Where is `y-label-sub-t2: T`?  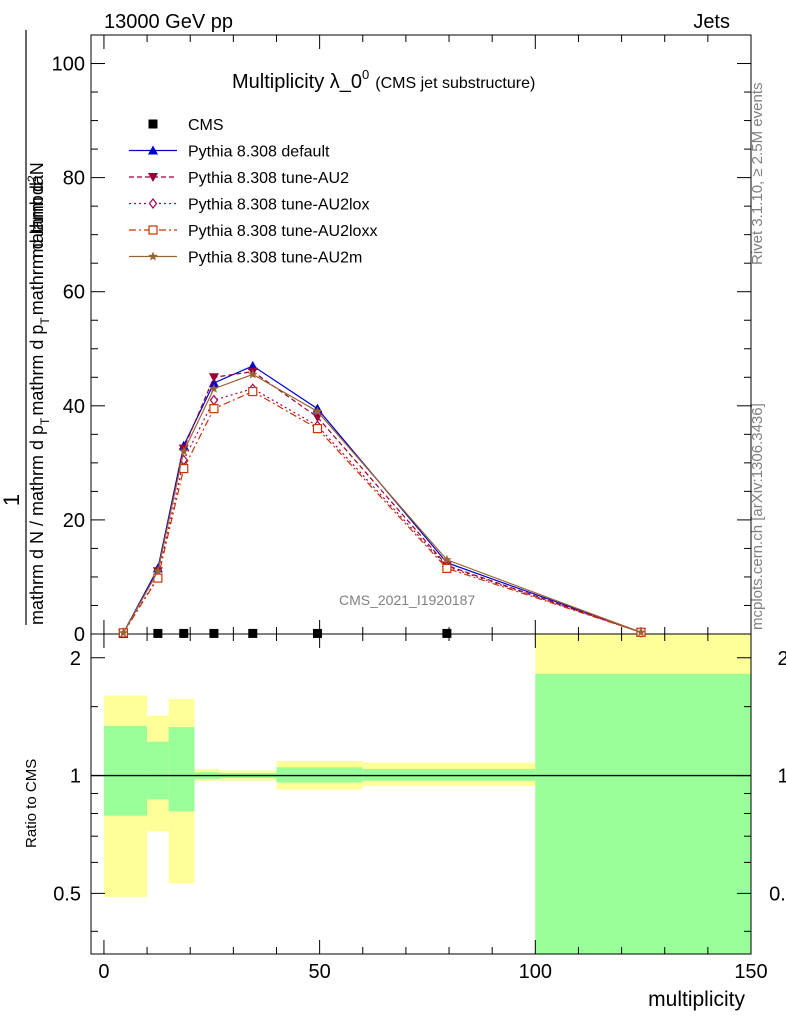
y-label-sub-t2: T is located at coordinates (45, 321).